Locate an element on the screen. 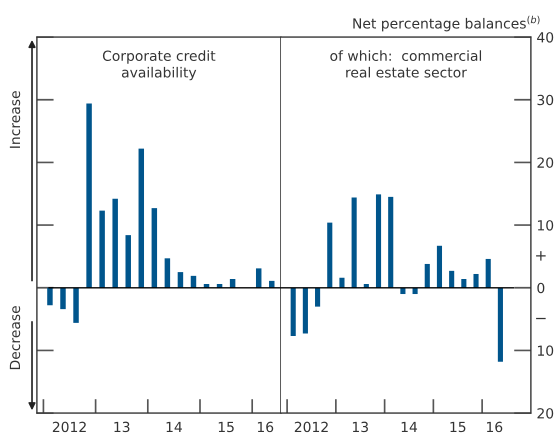 The height and width of the screenshot is (439, 559). y-tick-label: 0 is located at coordinates (540, 288).